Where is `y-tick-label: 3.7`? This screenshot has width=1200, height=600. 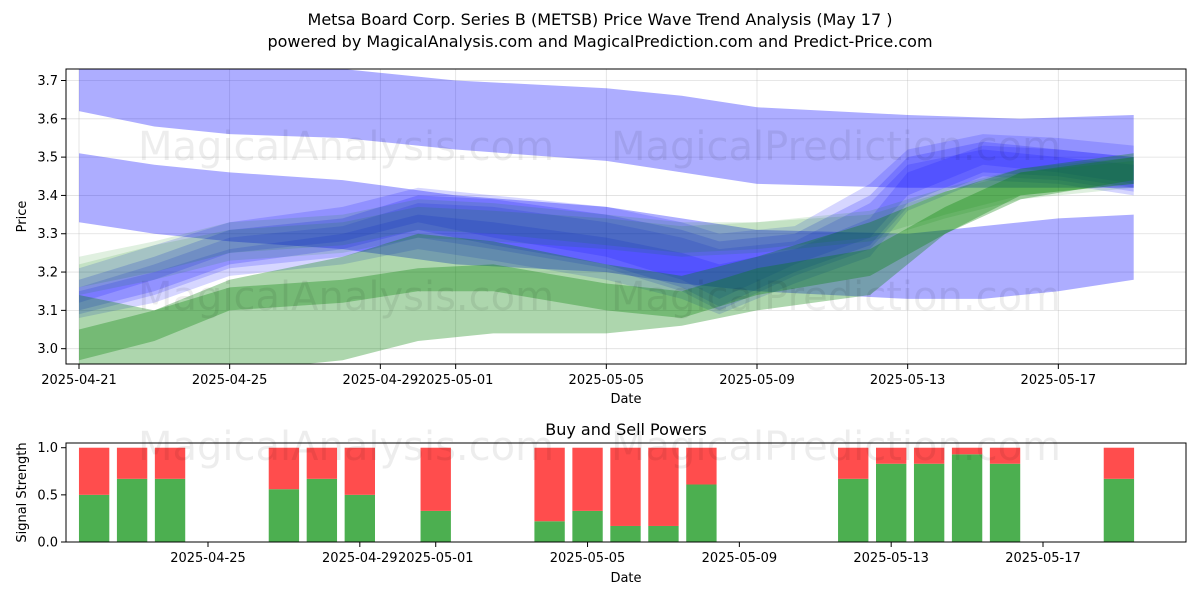 y-tick-label: 3.7 is located at coordinates (47, 81).